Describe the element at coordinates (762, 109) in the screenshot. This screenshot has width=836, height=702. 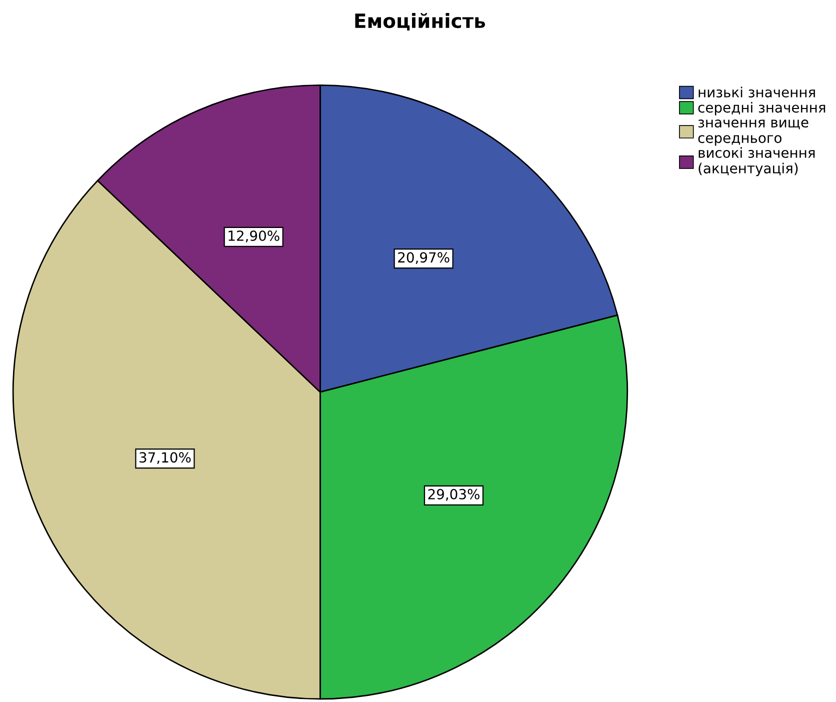
I see `legend-label: середні значення` at that location.